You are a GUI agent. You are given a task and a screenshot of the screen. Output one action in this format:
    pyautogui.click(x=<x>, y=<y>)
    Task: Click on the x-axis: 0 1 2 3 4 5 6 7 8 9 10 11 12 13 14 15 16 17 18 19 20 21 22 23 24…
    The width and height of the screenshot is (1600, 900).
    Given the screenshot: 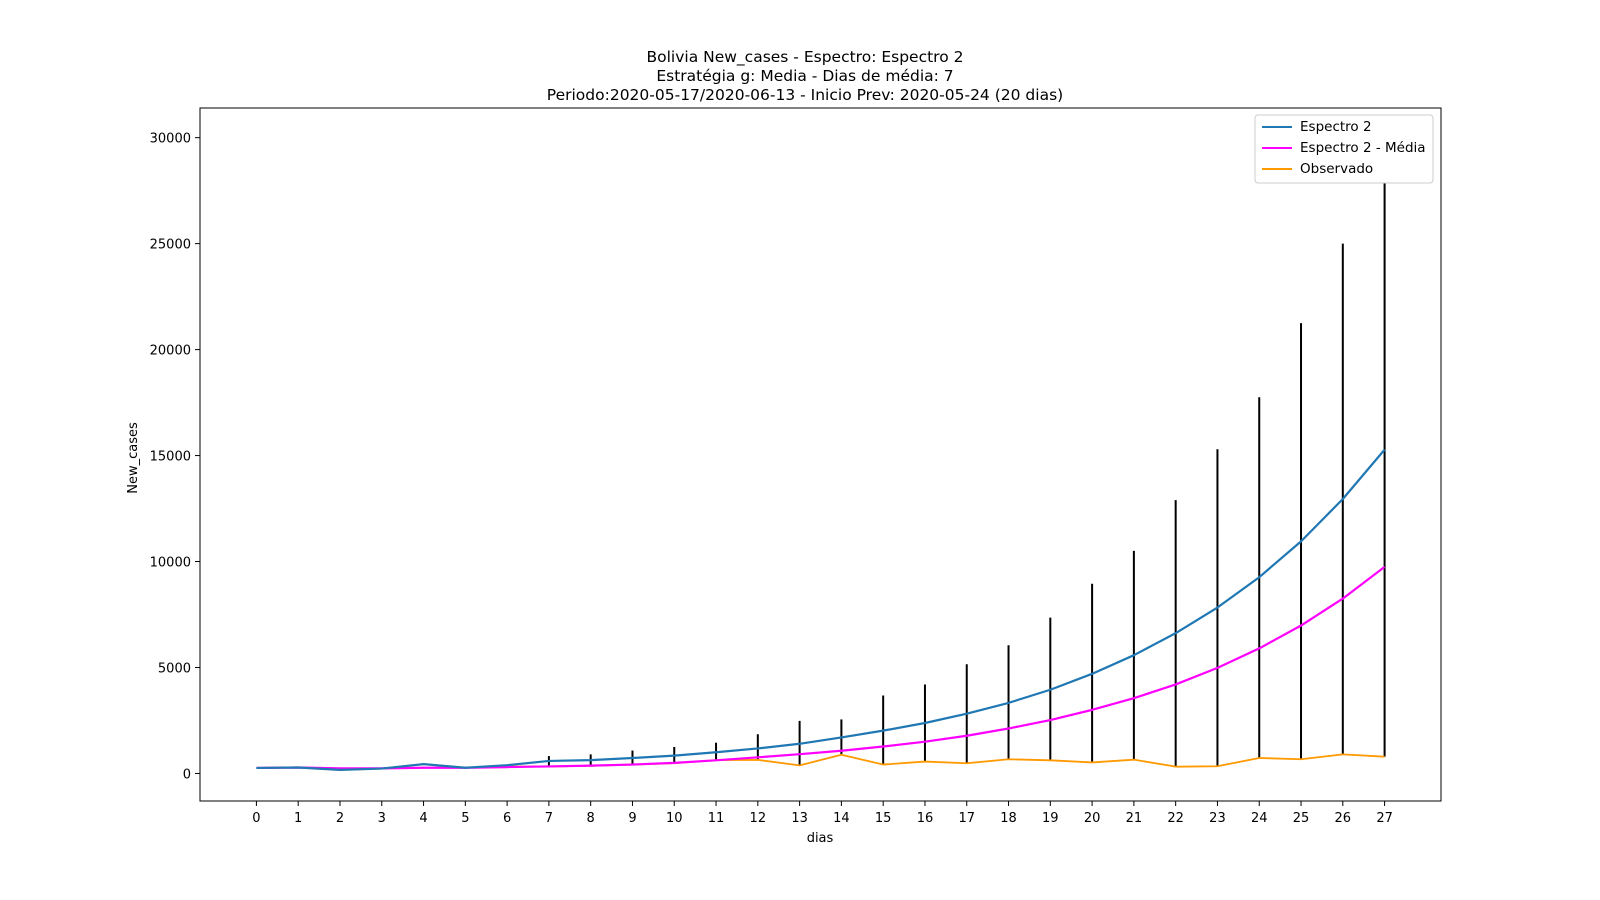 What is the action you would take?
    pyautogui.click(x=822, y=813)
    